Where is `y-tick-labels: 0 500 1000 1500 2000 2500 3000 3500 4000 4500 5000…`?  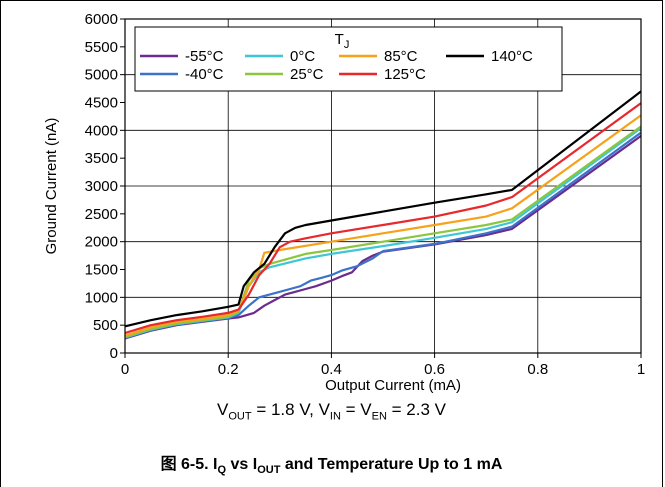
y-tick-labels: 0 500 1000 1500 2000 2500 3000 3500 4000 4500 5000… is located at coordinates (105, 186).